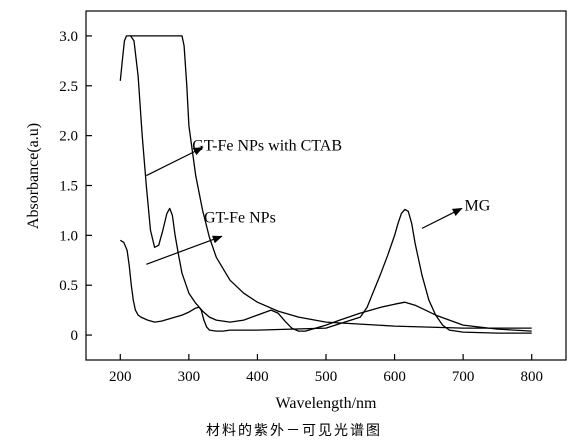 The height and width of the screenshot is (441, 588). What do you see at coordinates (478, 205) in the screenshot?
I see `series-label: MG` at bounding box center [478, 205].